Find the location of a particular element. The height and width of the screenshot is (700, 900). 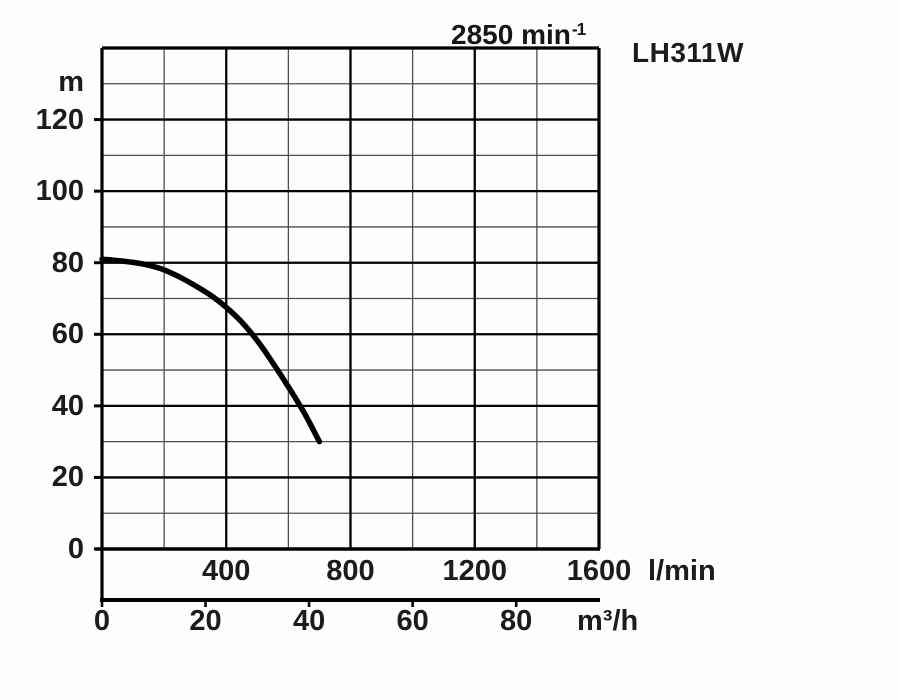

y-tick-label: 20 is located at coordinates (67, 477).